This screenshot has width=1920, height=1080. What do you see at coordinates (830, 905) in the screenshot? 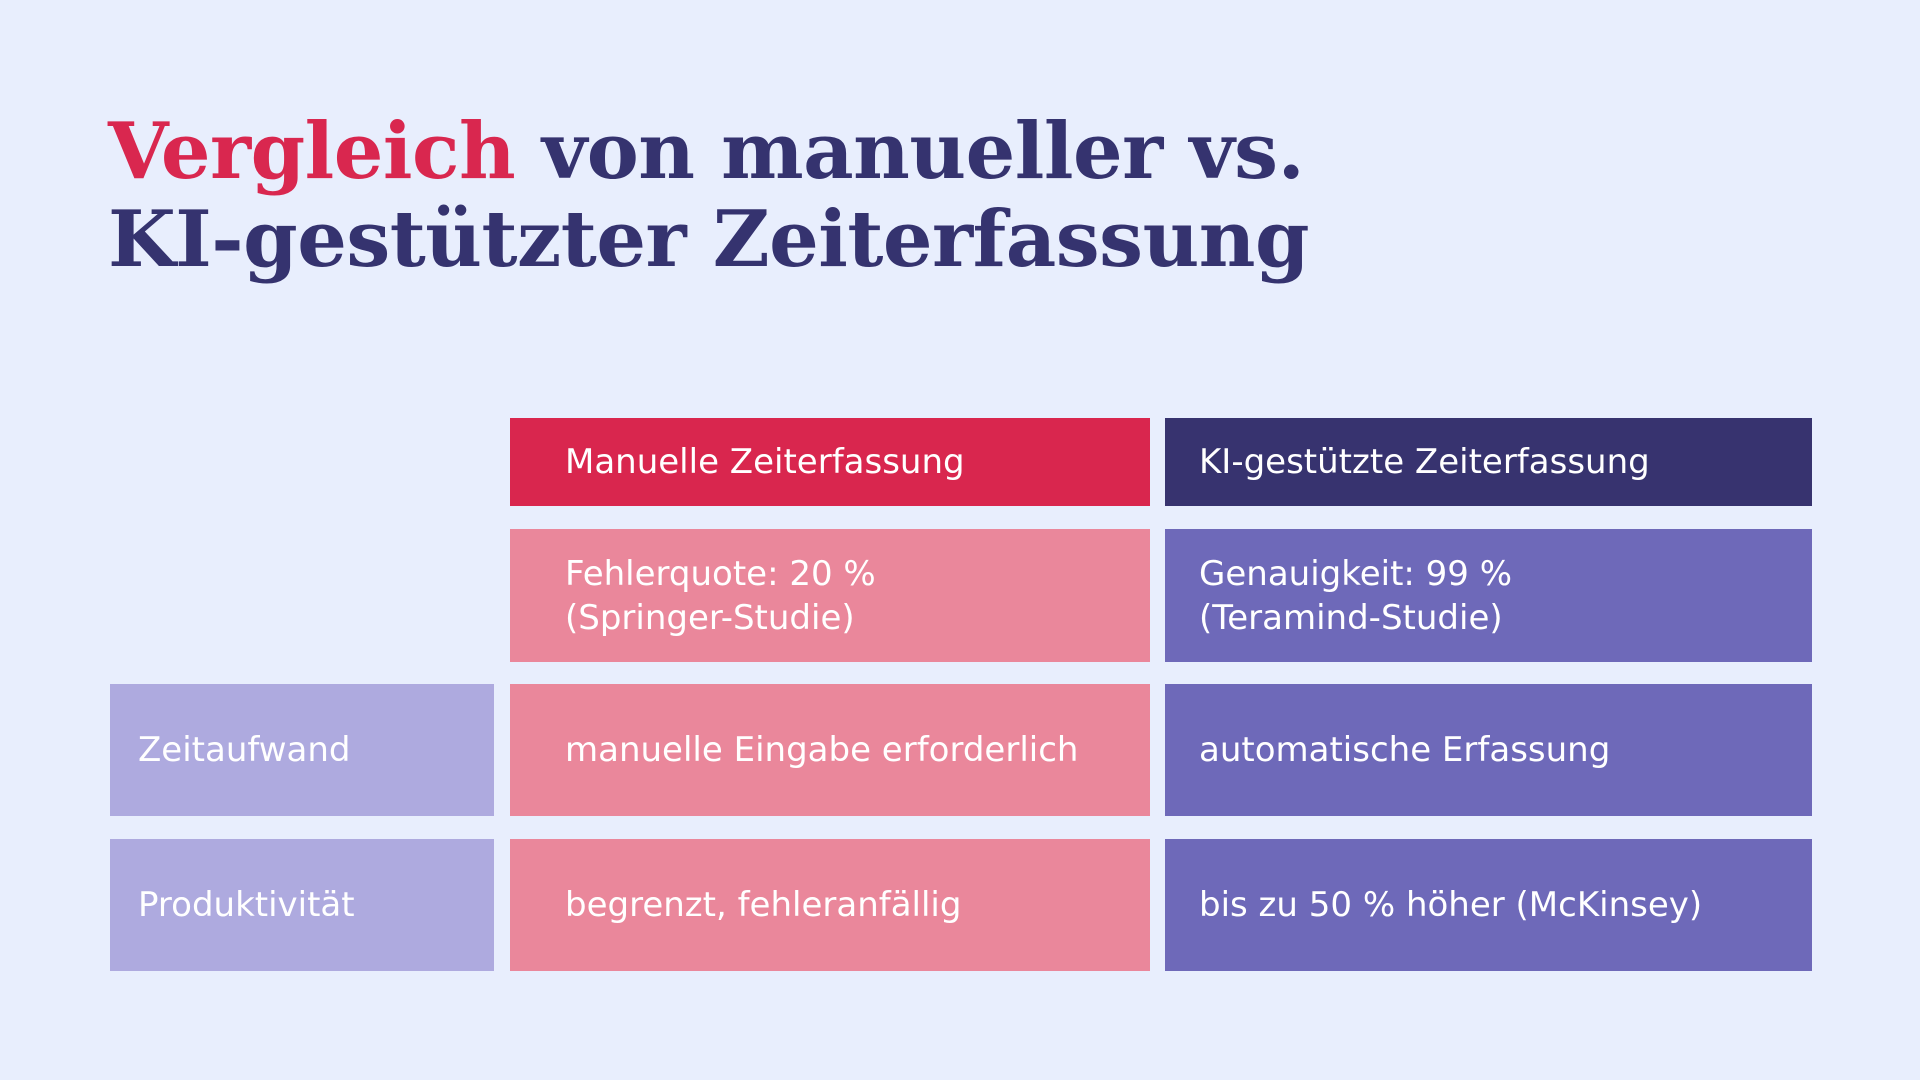
I see `cell-manual-produktivitaet: begrenzt, fehleranfällig` at bounding box center [830, 905].